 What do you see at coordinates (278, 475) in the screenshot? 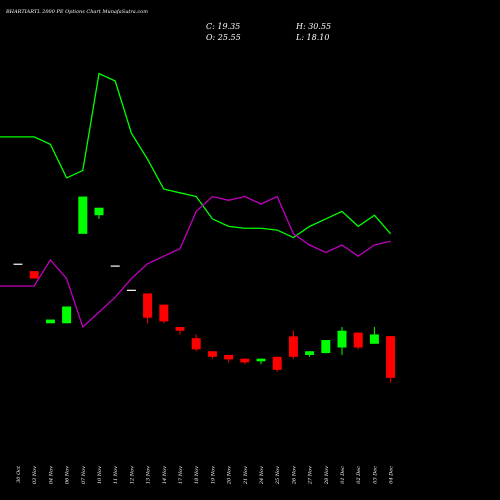
I see `x-tick-label: 25 Nov` at bounding box center [278, 475].